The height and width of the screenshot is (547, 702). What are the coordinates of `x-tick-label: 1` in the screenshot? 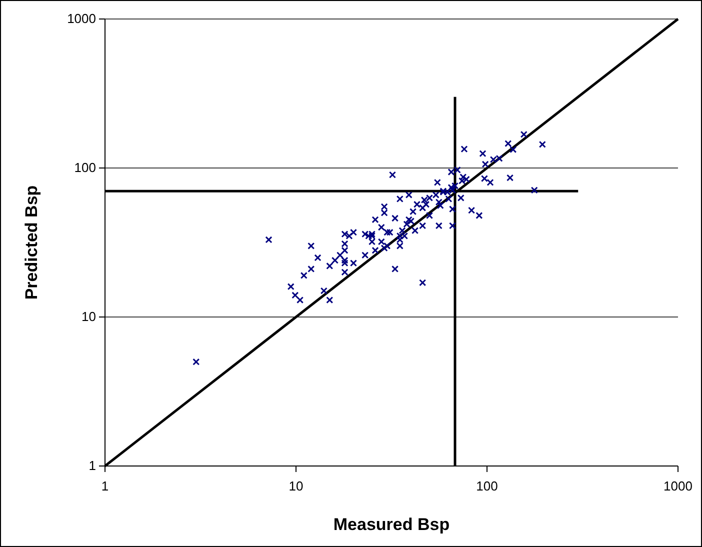 It's located at (105, 486).